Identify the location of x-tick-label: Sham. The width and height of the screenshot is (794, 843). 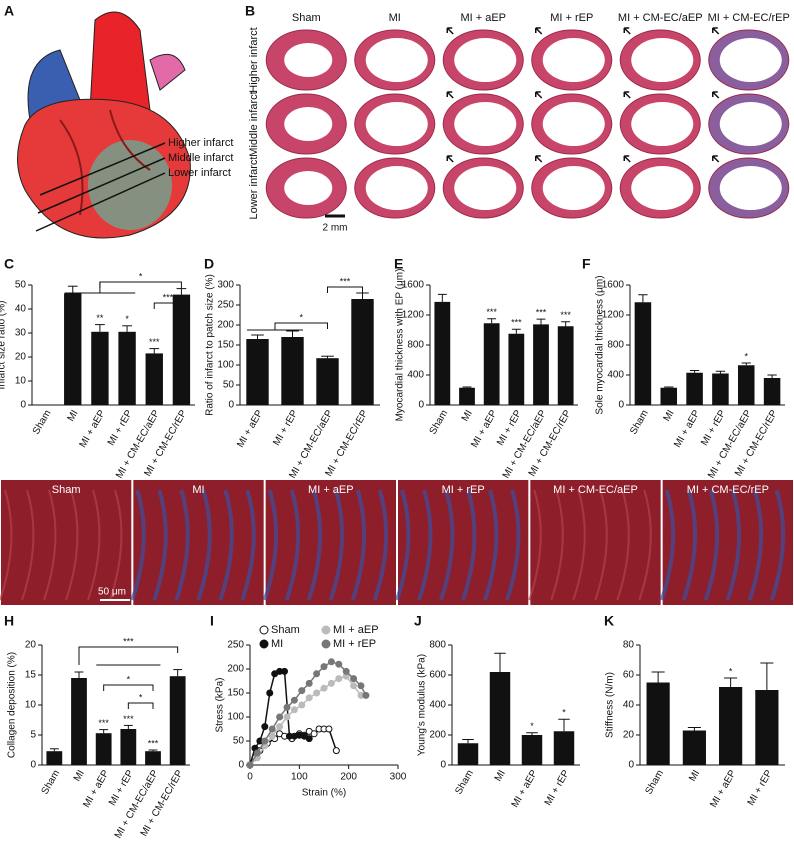
(51, 782).